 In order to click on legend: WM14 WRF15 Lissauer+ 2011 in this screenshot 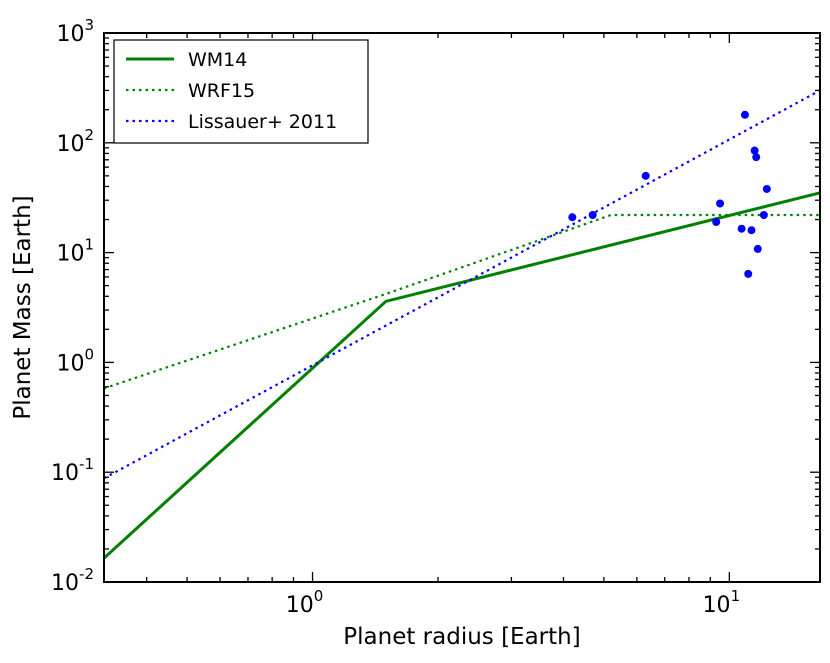, I will do `click(241, 91)`.